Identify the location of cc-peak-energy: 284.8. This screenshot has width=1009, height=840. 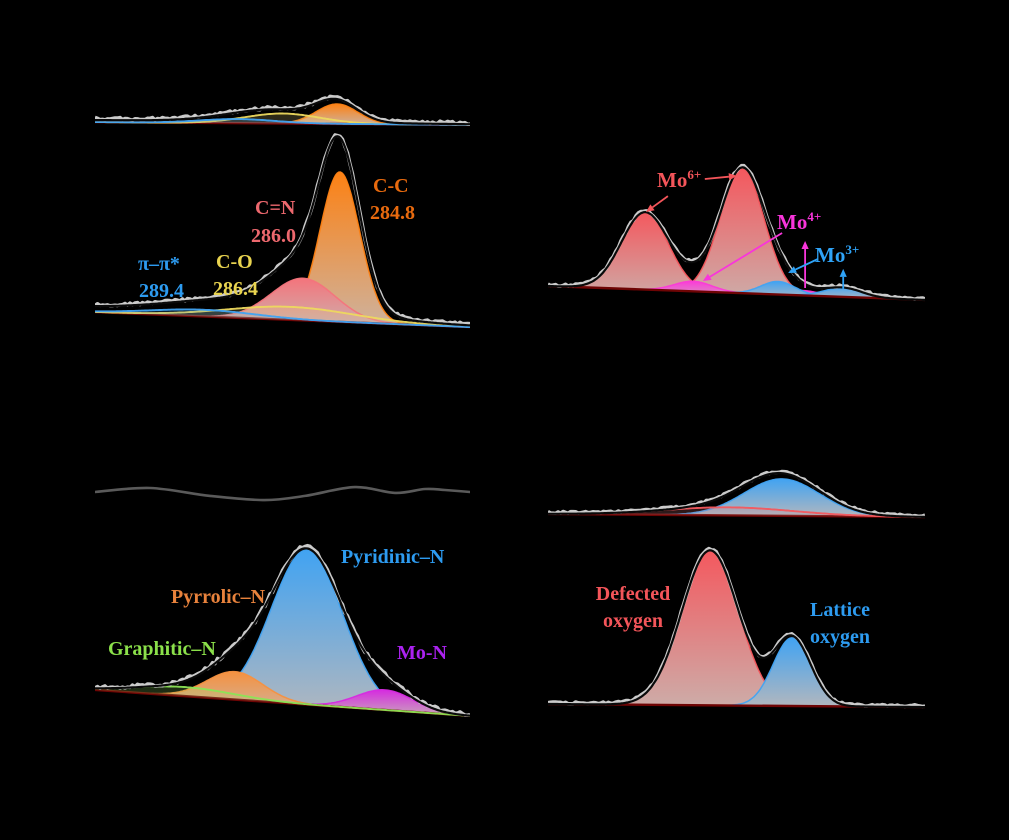
(392, 213).